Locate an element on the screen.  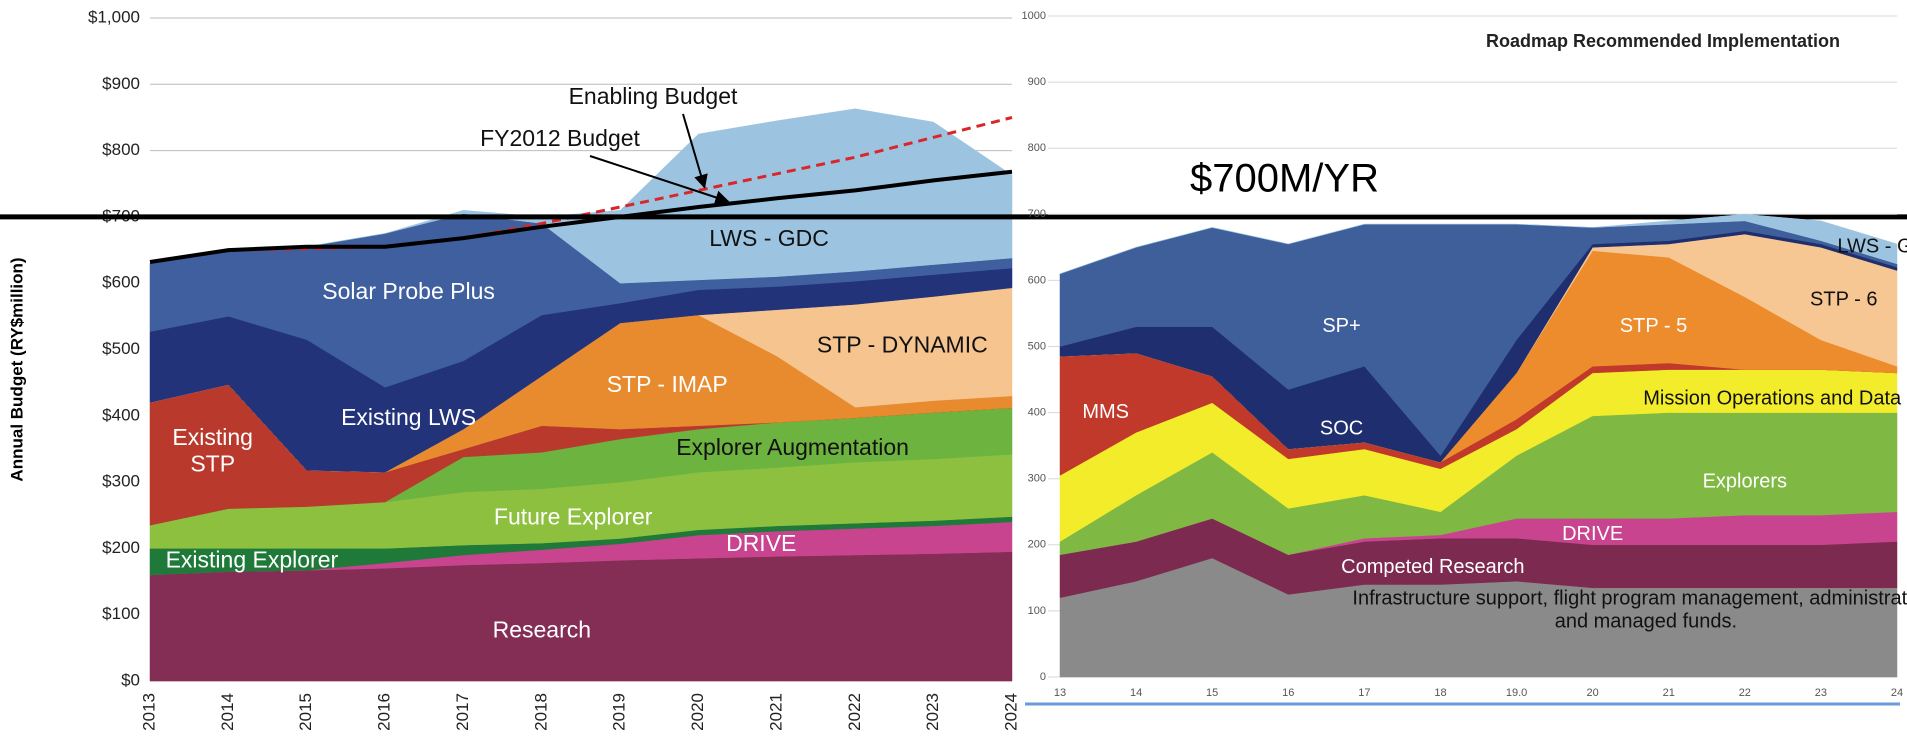
area-label: Existing LWS is located at coordinates (408, 417).